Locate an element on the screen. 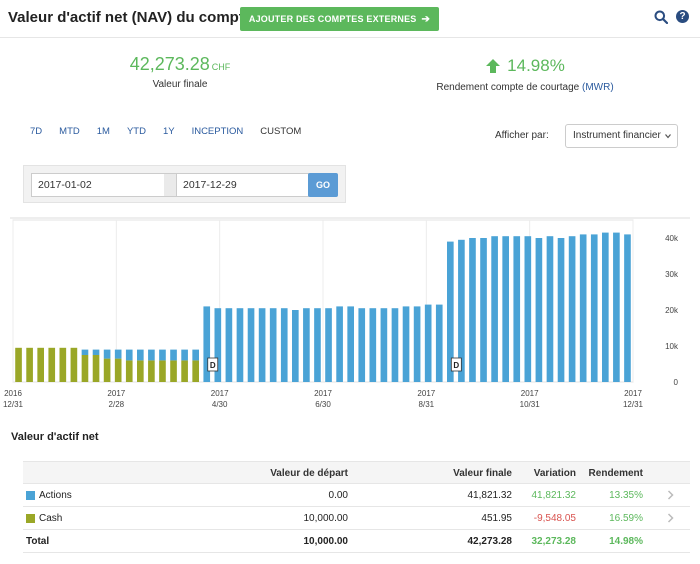 The height and width of the screenshot is (564, 700). row-variation: -9,548.05 is located at coordinates (554, 518).